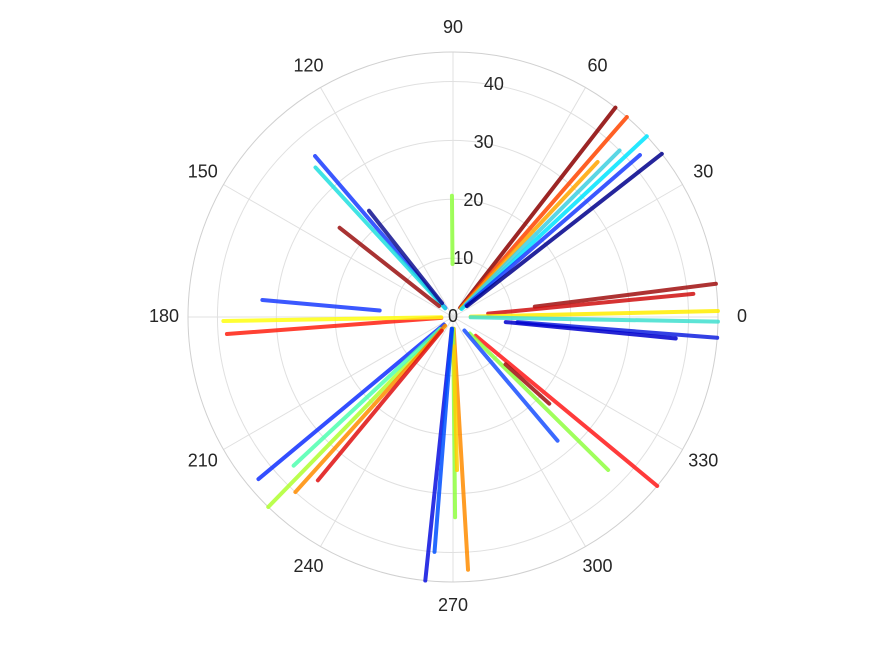  Describe the element at coordinates (308, 566) in the screenshot. I see `theta-tick-label: 240` at that location.